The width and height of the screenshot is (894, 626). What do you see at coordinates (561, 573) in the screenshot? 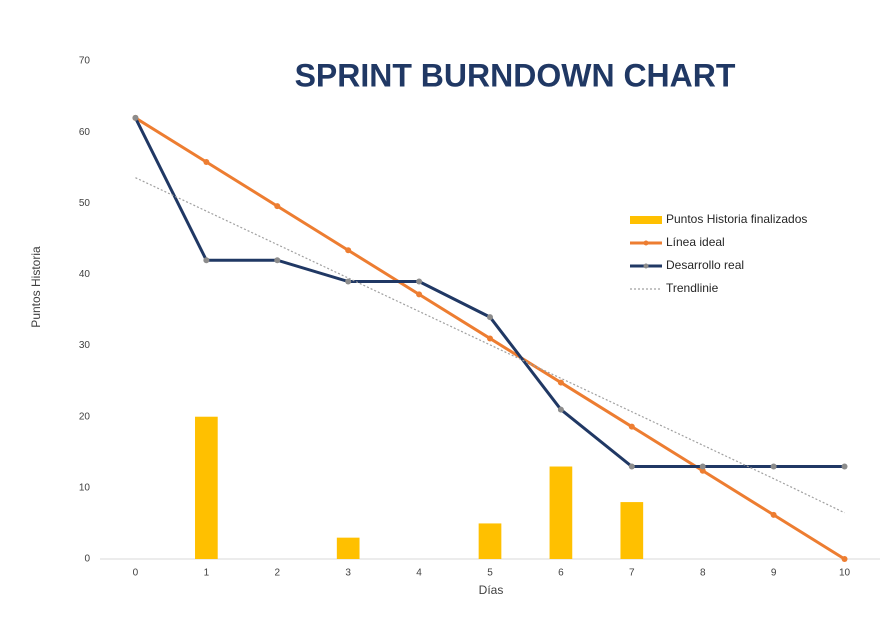
I see `x-tick-label: 6` at bounding box center [561, 573].